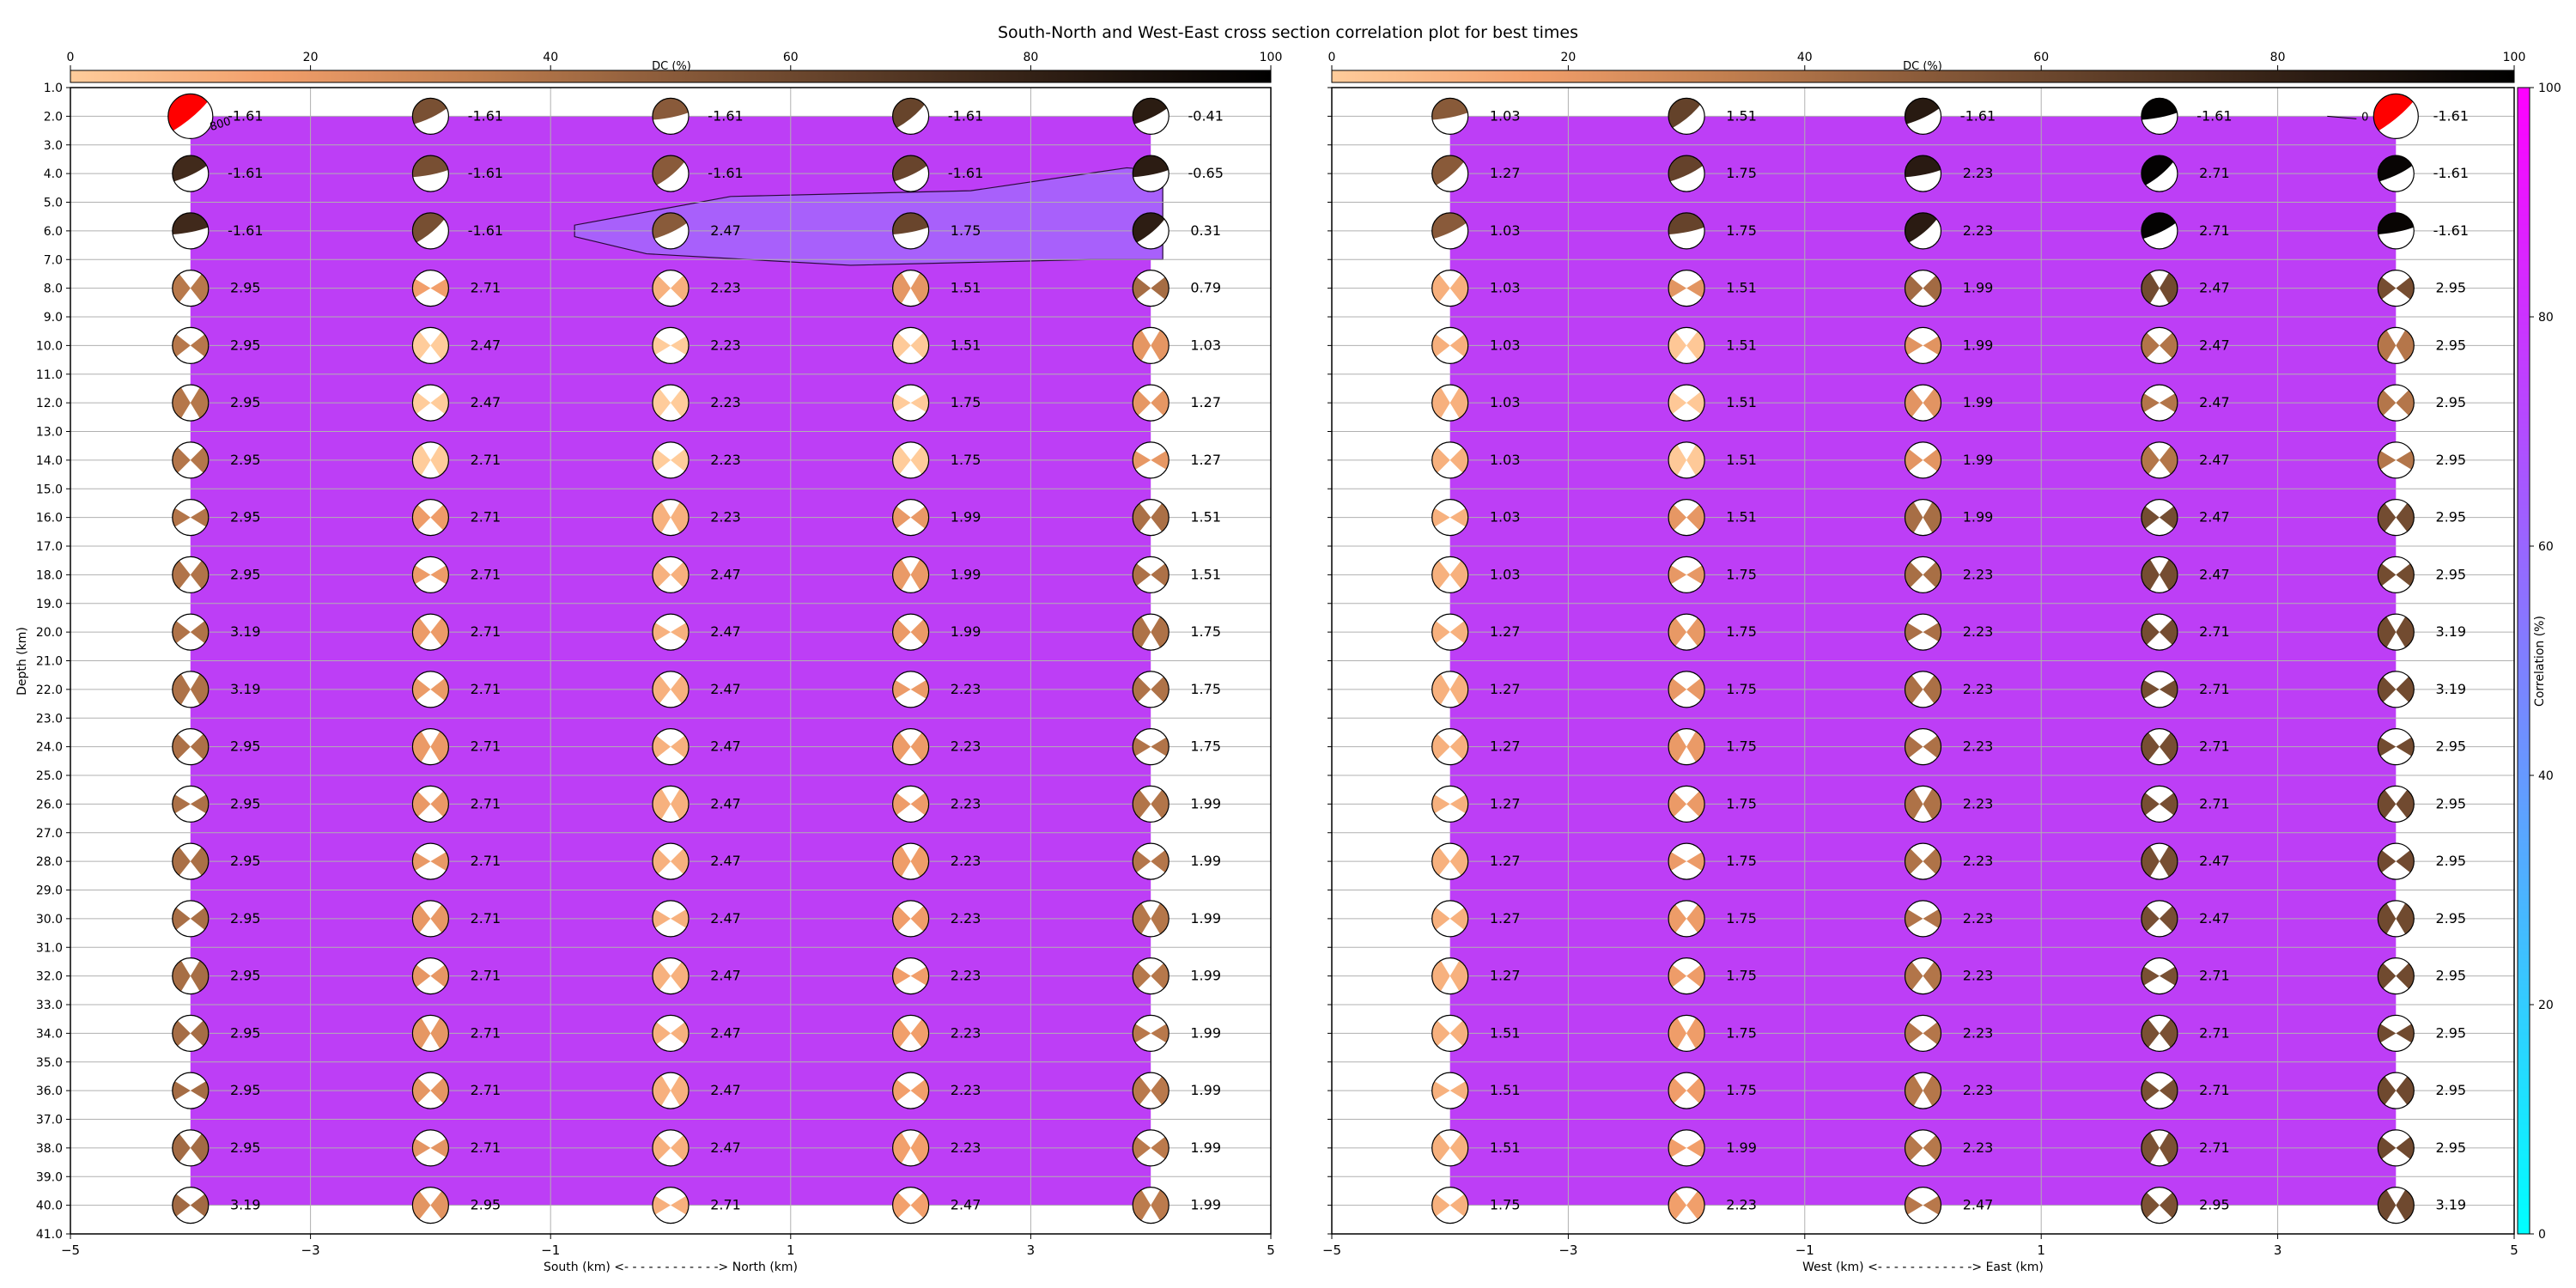 The height and width of the screenshot is (1288, 2576). What do you see at coordinates (1506, 574) in the screenshot?
I see `time-shift-label: 1.03` at bounding box center [1506, 574].